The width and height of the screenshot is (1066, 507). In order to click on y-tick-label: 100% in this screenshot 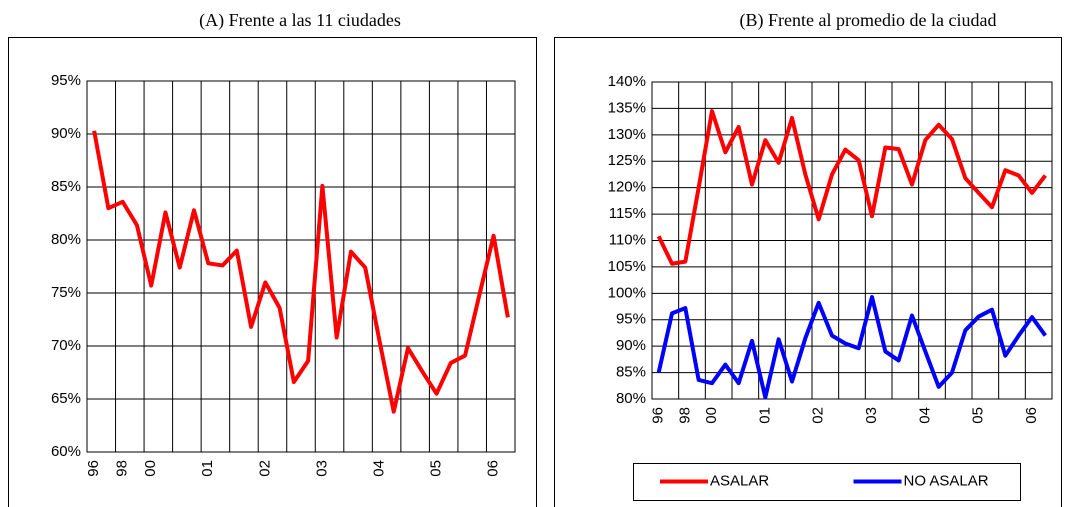, I will do `click(627, 292)`.